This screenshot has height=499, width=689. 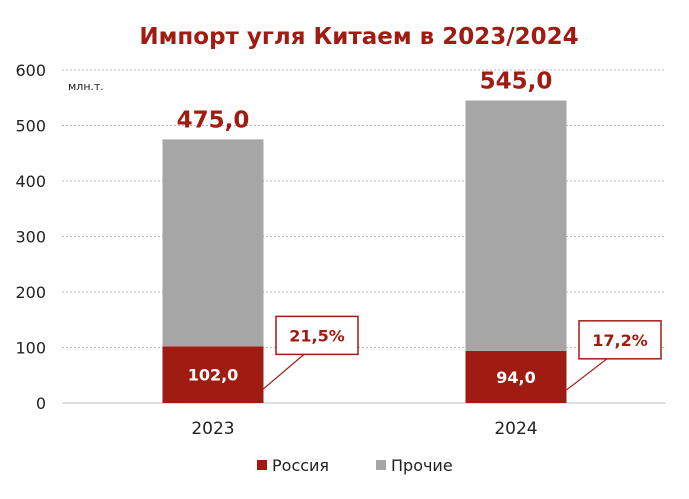 I want to click on y-tick-label: 500, so click(x=30, y=126).